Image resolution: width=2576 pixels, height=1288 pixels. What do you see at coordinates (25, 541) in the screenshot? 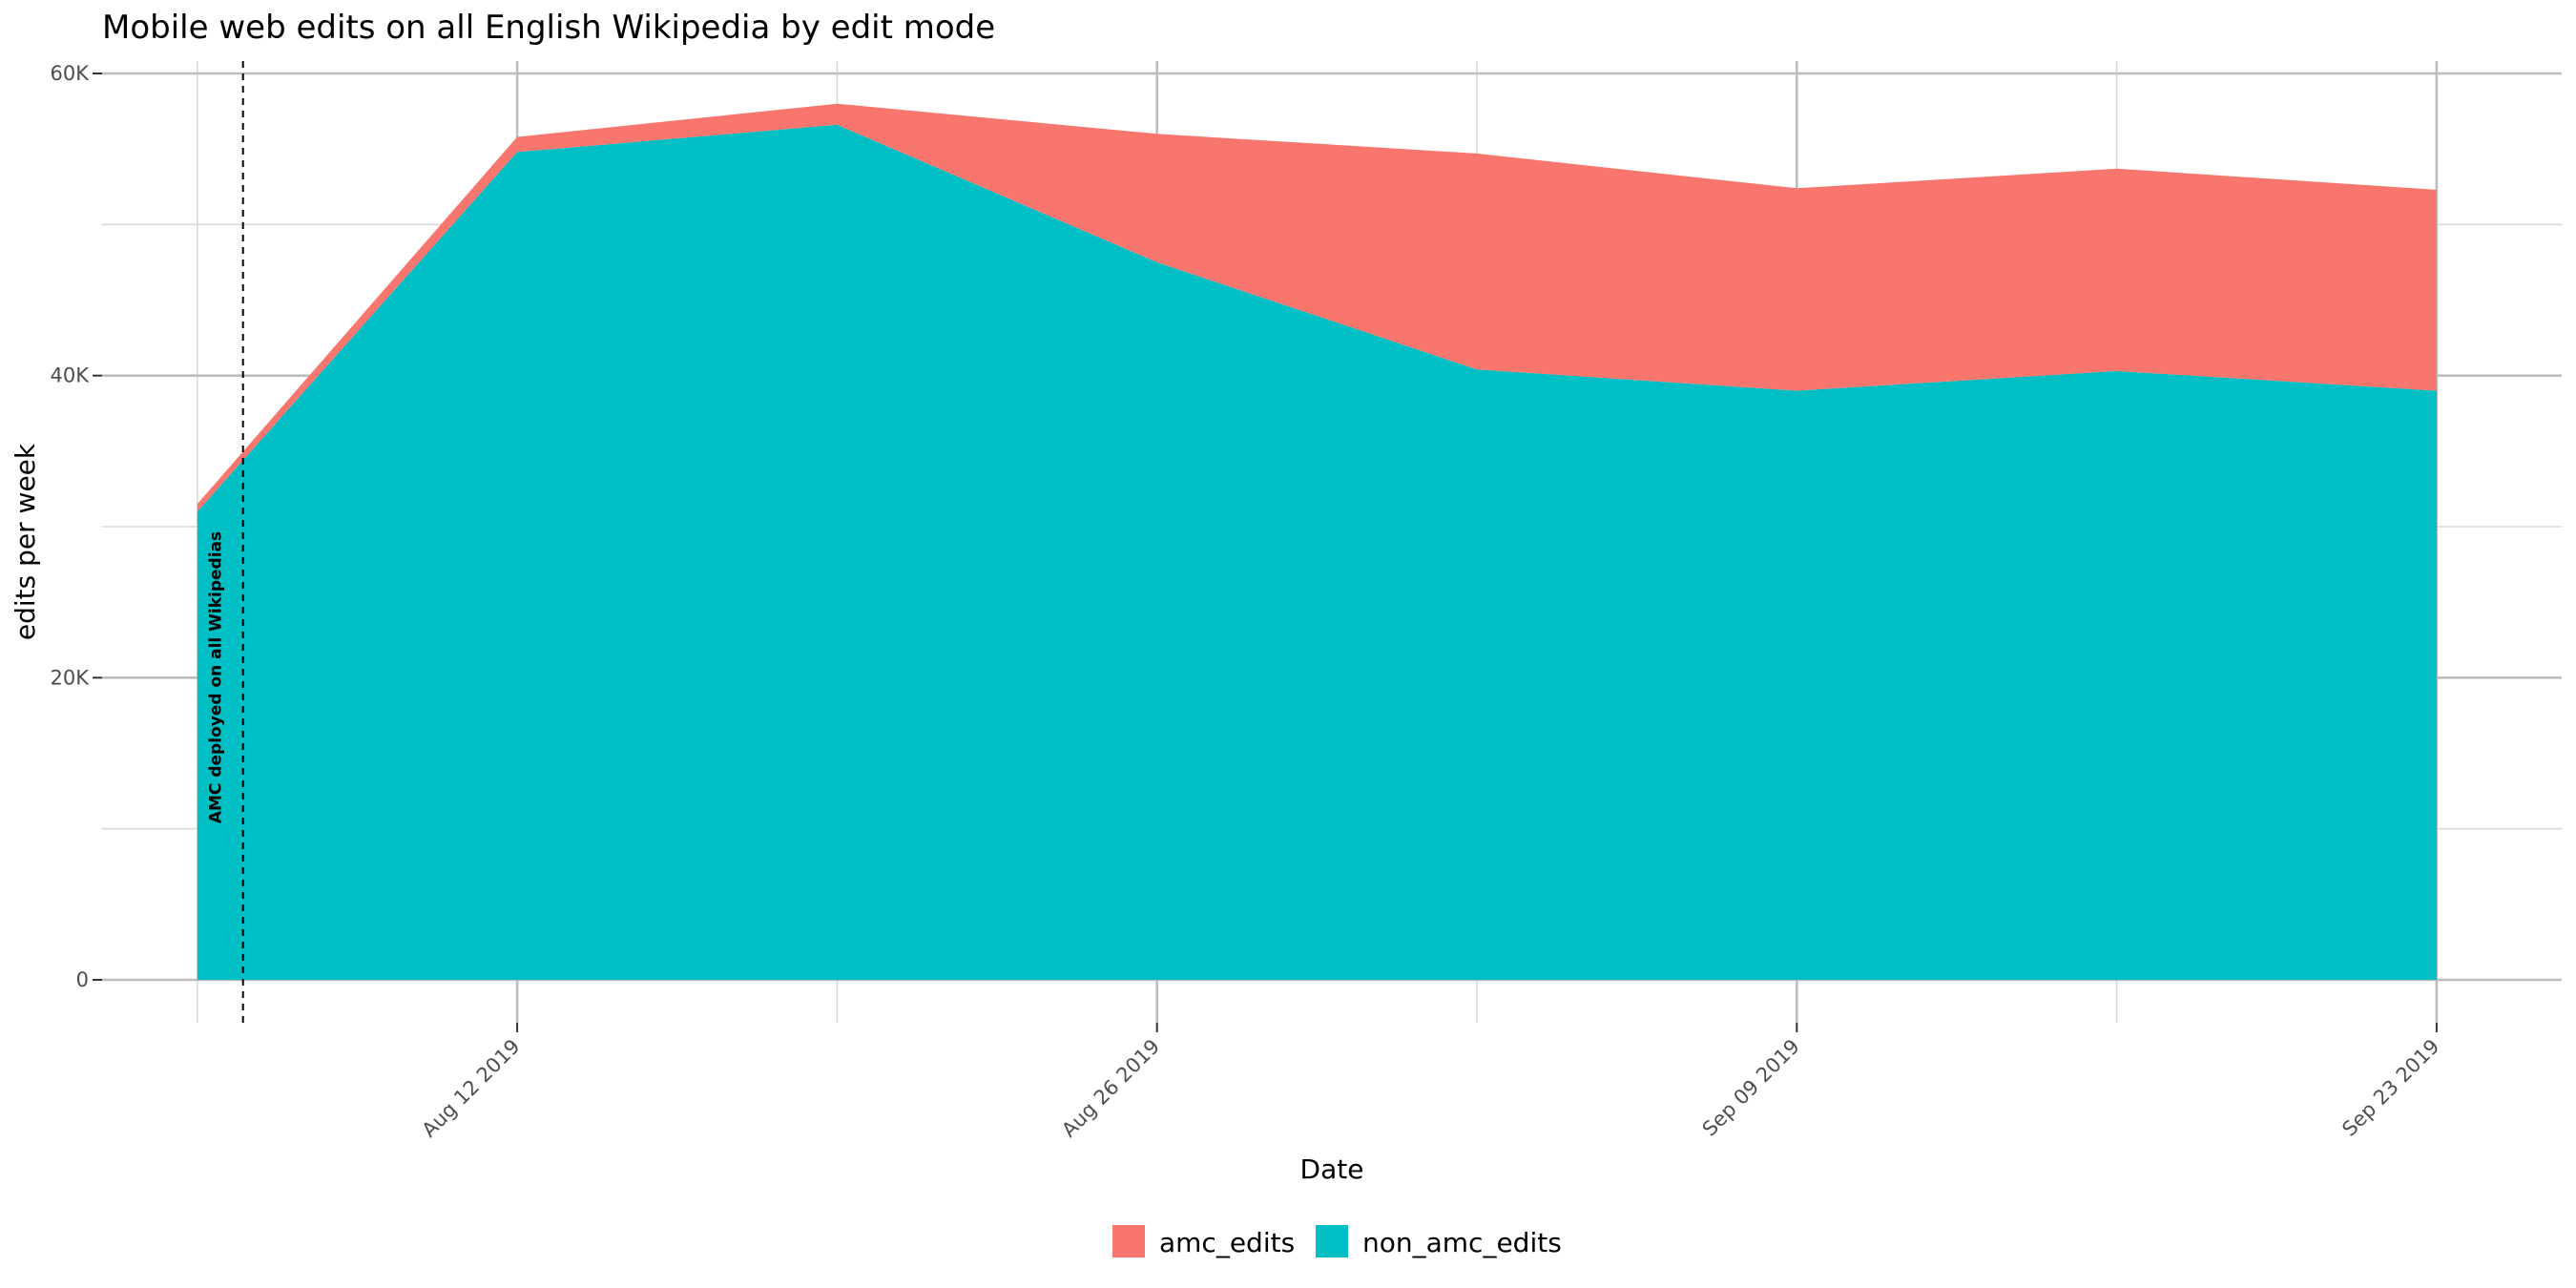
I see `y-axis-title: edits per week` at bounding box center [25, 541].